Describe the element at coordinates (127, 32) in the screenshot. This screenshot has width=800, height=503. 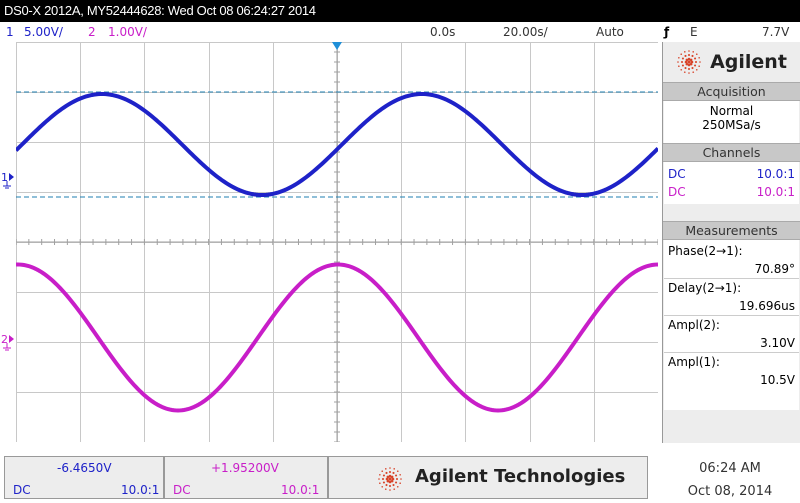
I see `ch2-scale: 1.00V/` at that location.